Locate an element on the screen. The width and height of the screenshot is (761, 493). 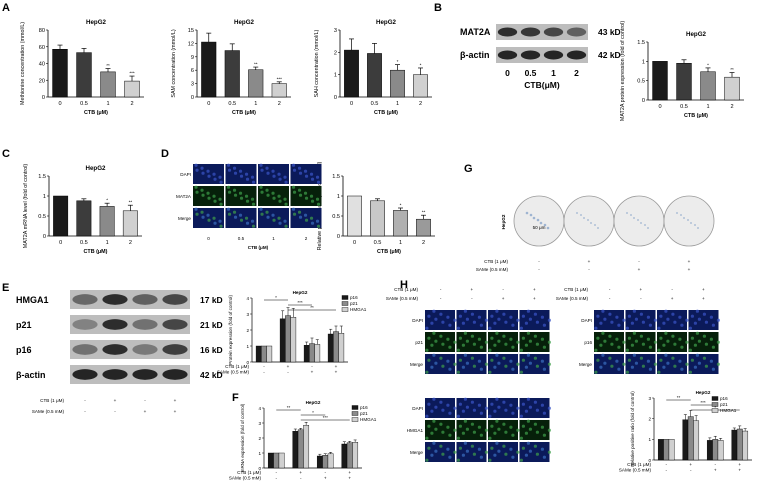
y-tick-label: 1.5 is located at coordinates (641, 43).